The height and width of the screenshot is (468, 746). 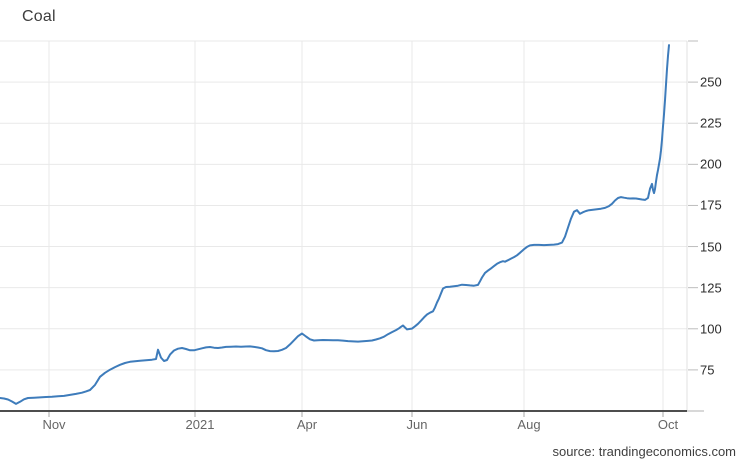 I want to click on y-axis-label: 75, so click(x=707, y=370).